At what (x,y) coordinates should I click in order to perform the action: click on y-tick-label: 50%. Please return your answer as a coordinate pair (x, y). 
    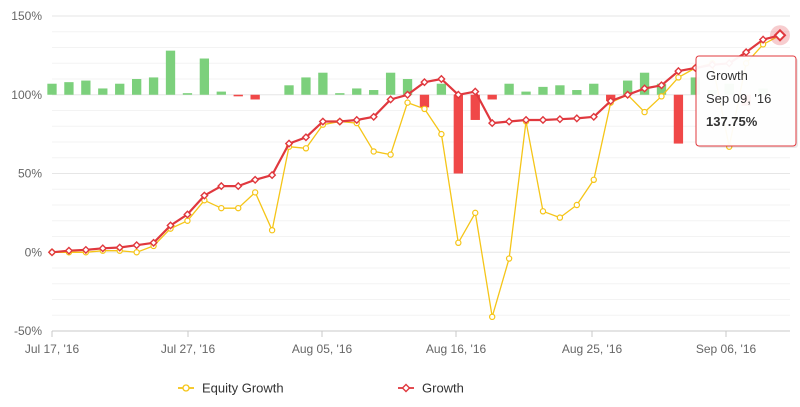
    Looking at the image, I should click on (30, 174).